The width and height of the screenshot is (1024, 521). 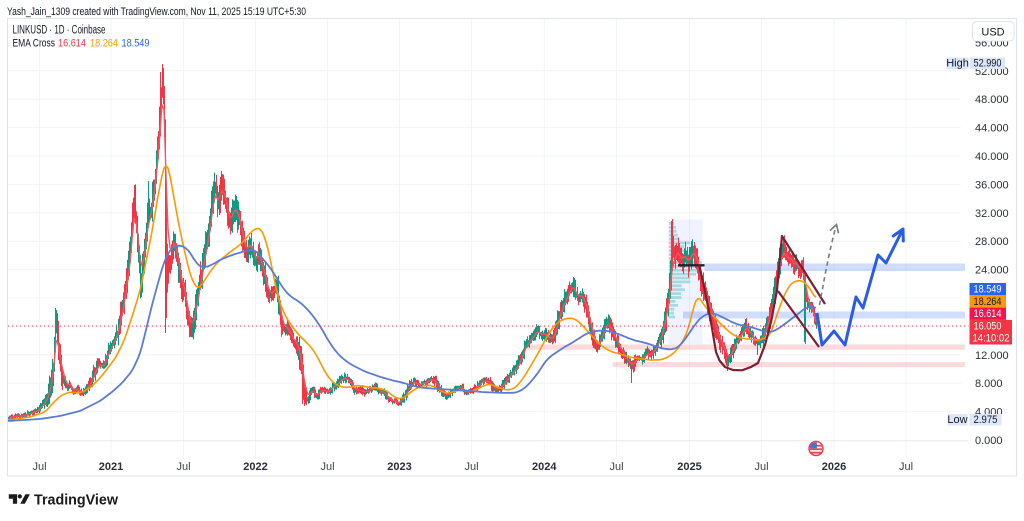 What do you see at coordinates (992, 242) in the screenshot?
I see `svg-text: 28.000` at bounding box center [992, 242].